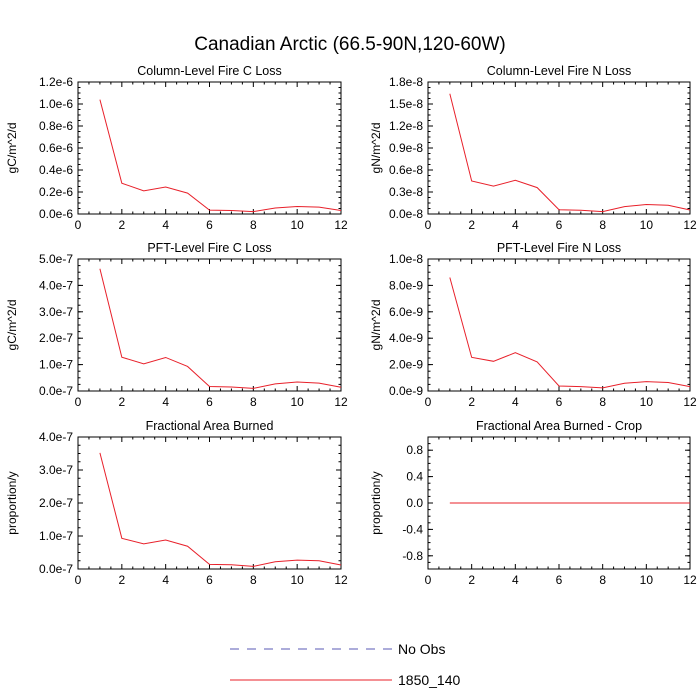  Describe the element at coordinates (209, 71) in the screenshot. I see `panel-title: Column-Level Fire C Loss` at that location.